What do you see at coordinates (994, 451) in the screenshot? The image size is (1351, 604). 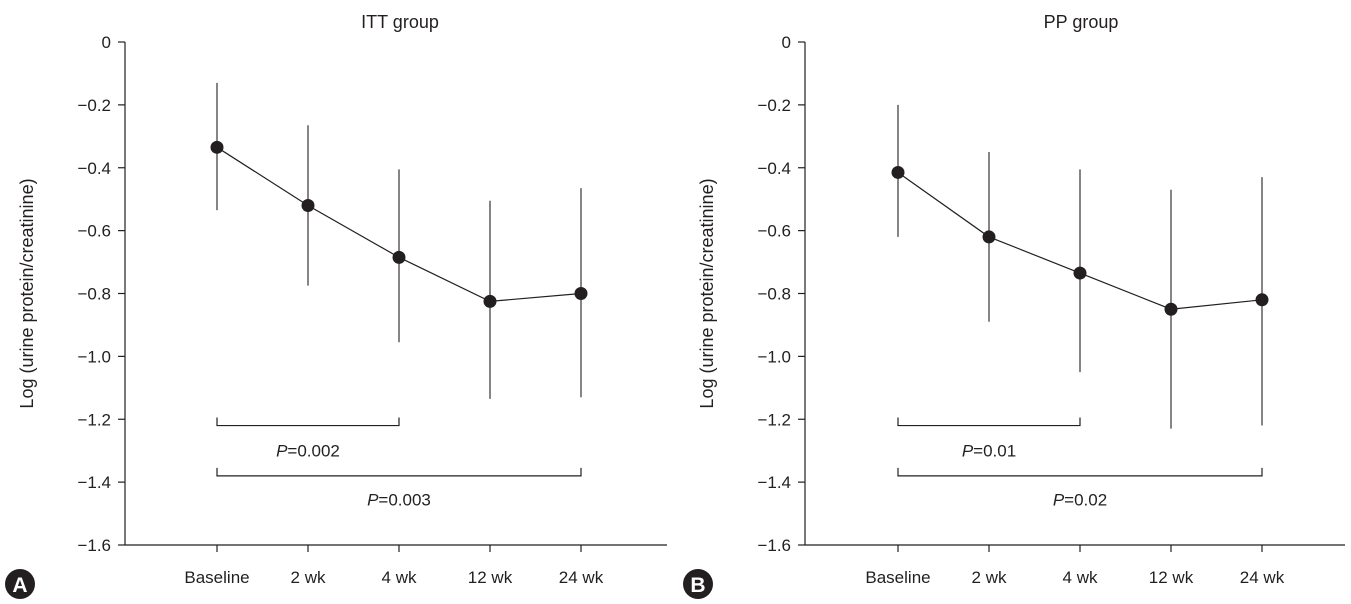 I see `p-value-number: =0.01` at bounding box center [994, 451].